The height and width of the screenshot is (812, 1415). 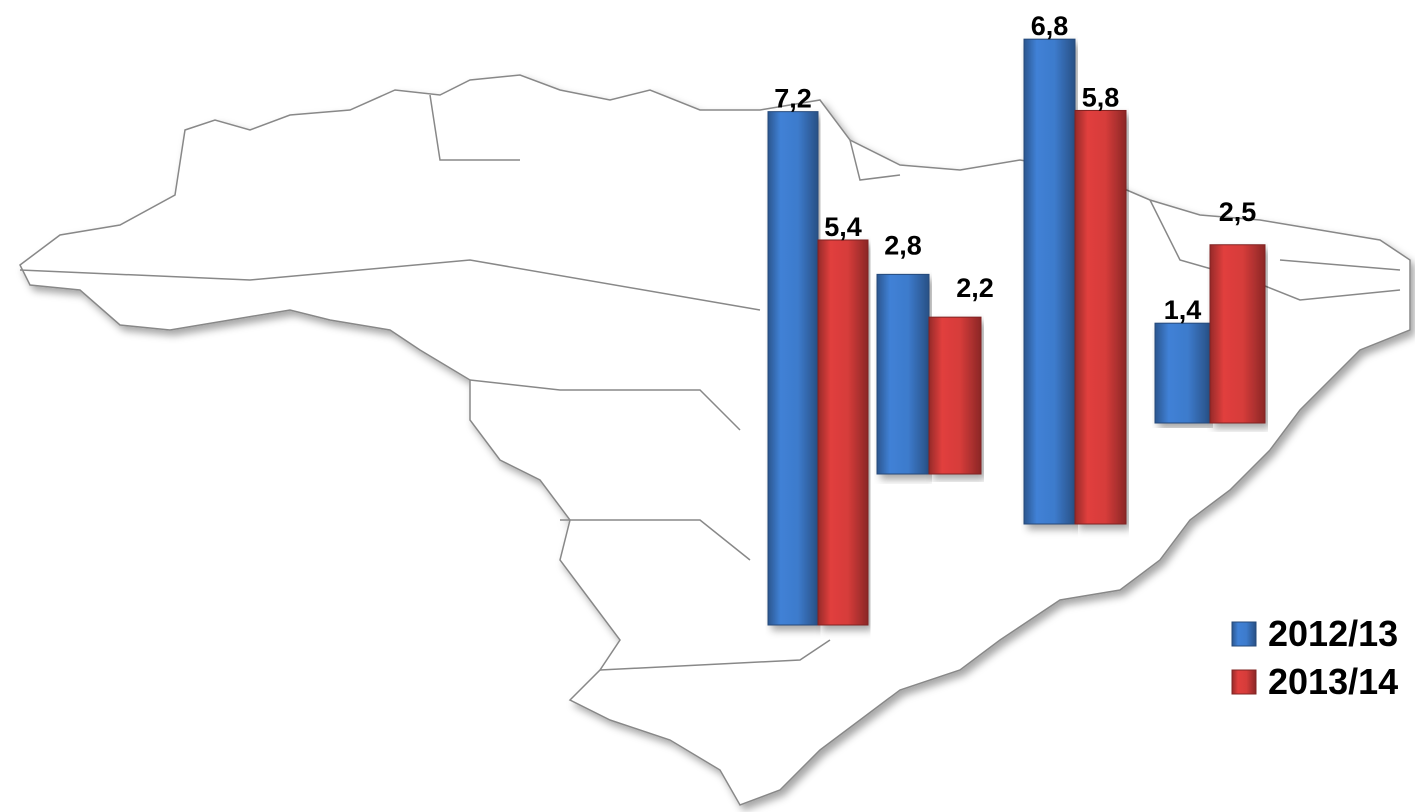 What do you see at coordinates (1333, 681) in the screenshot?
I see `legend-label: 2013/14` at bounding box center [1333, 681].